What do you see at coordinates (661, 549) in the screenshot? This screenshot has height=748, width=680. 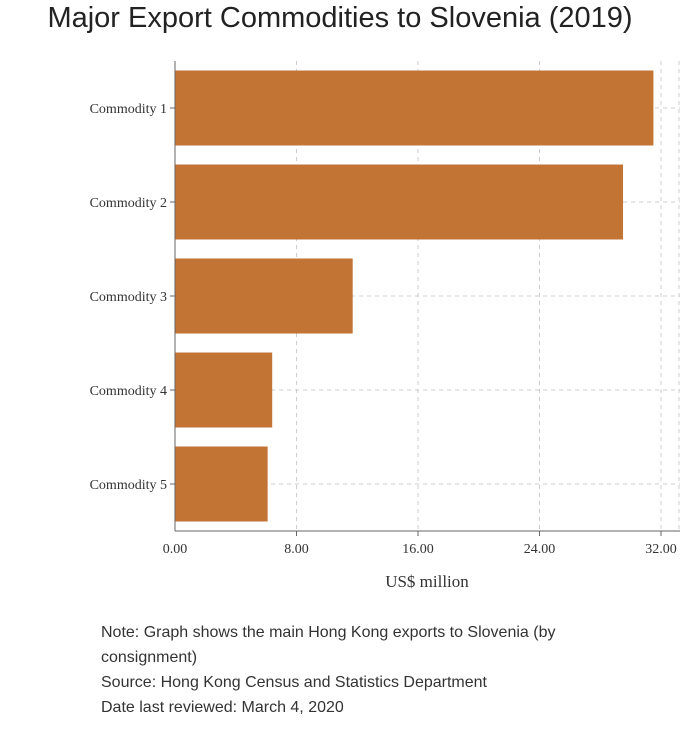 I see `x-tick-label: 32.00` at bounding box center [661, 549].